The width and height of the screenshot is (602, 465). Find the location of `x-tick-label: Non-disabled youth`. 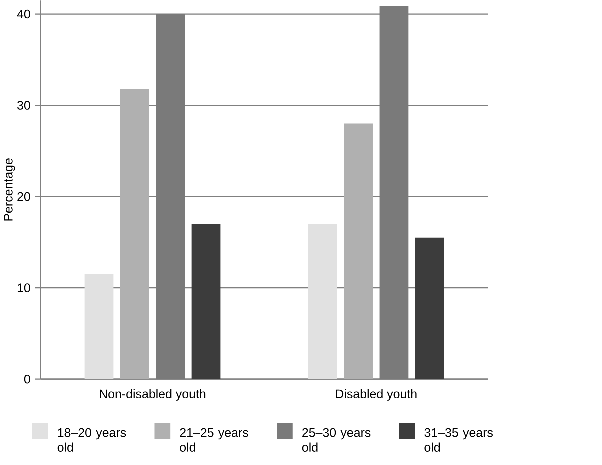

x-tick-label: Non-disabled youth is located at coordinates (153, 395).